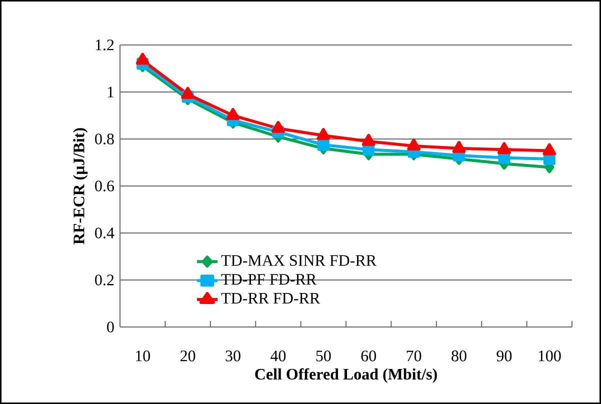 The height and width of the screenshot is (404, 601). I want to click on y-tick-label: 0.6, so click(104, 186).